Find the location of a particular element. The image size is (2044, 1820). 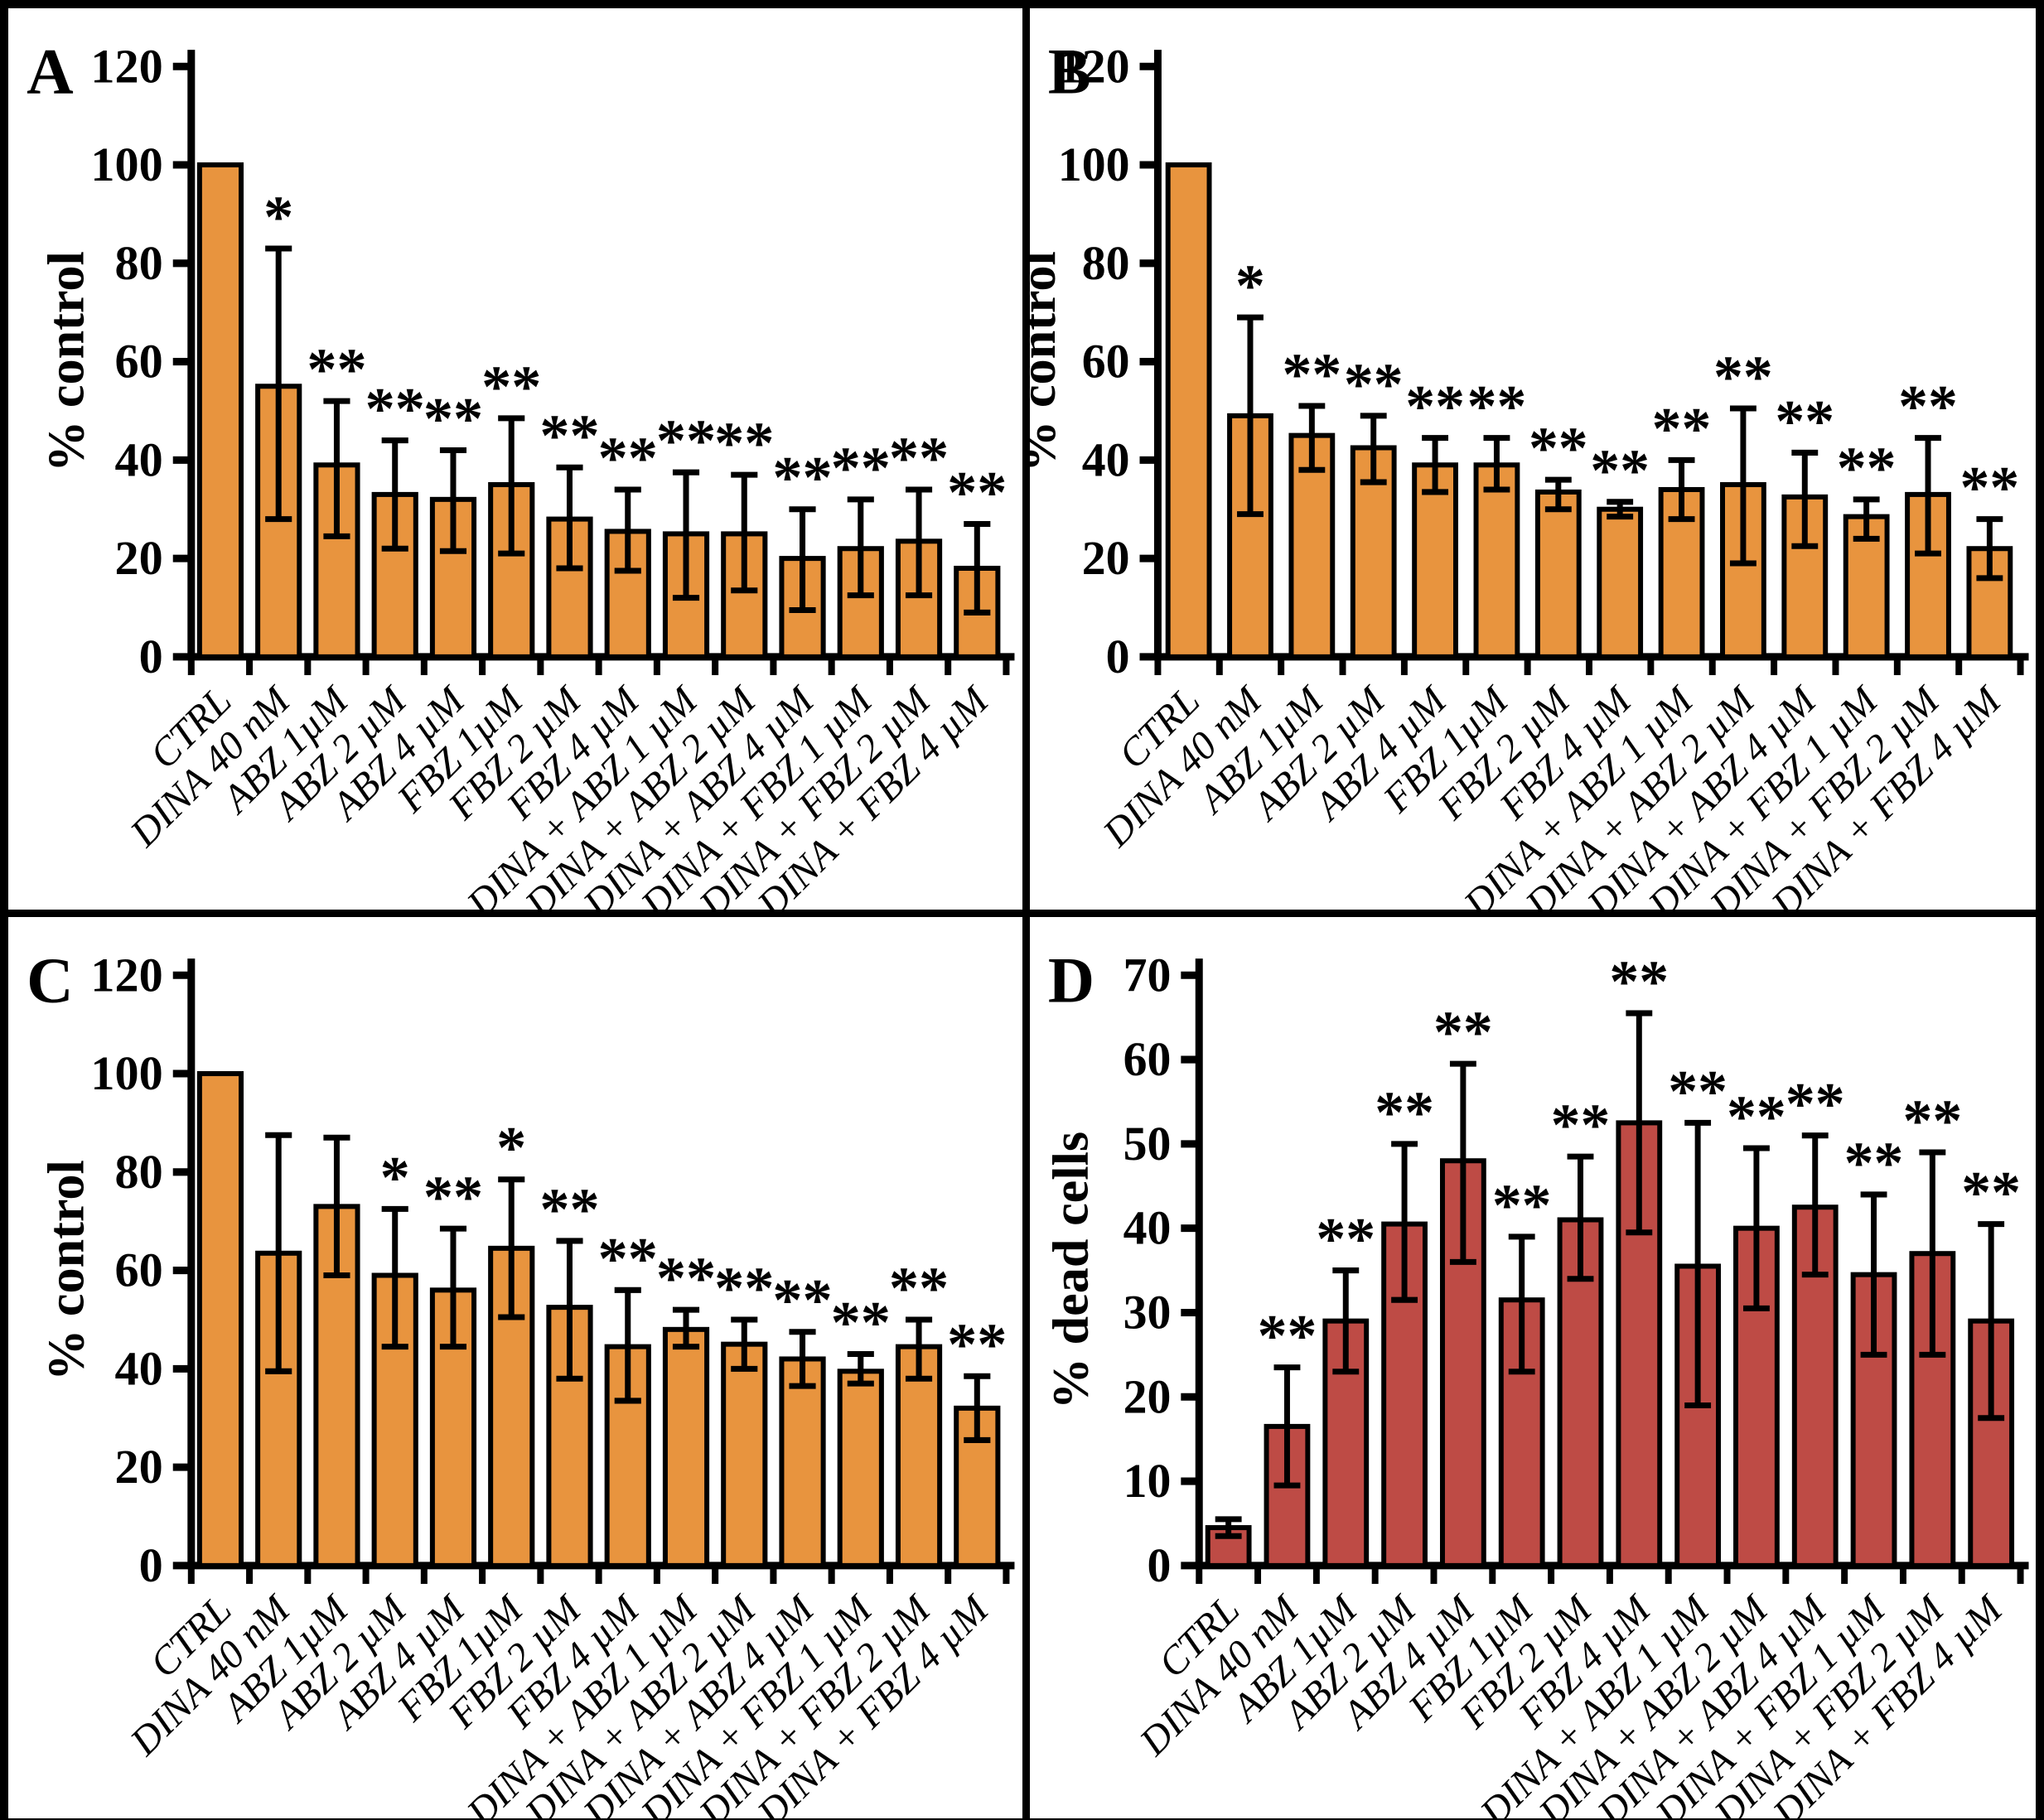

y-tick-label: 70 is located at coordinates (1147, 975).